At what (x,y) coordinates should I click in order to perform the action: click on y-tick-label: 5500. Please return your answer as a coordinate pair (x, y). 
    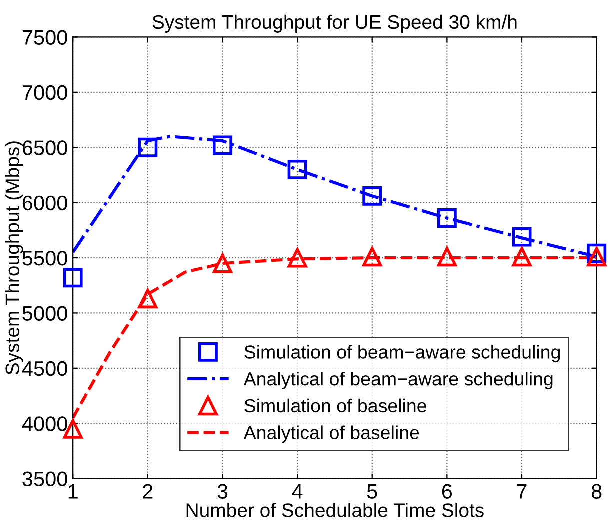
    Looking at the image, I should click on (45, 258).